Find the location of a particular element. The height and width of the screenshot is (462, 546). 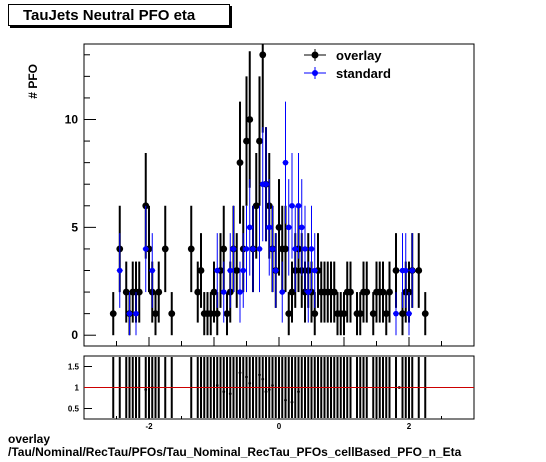

y-axis-label: # PFO is located at coordinates (33, 81).